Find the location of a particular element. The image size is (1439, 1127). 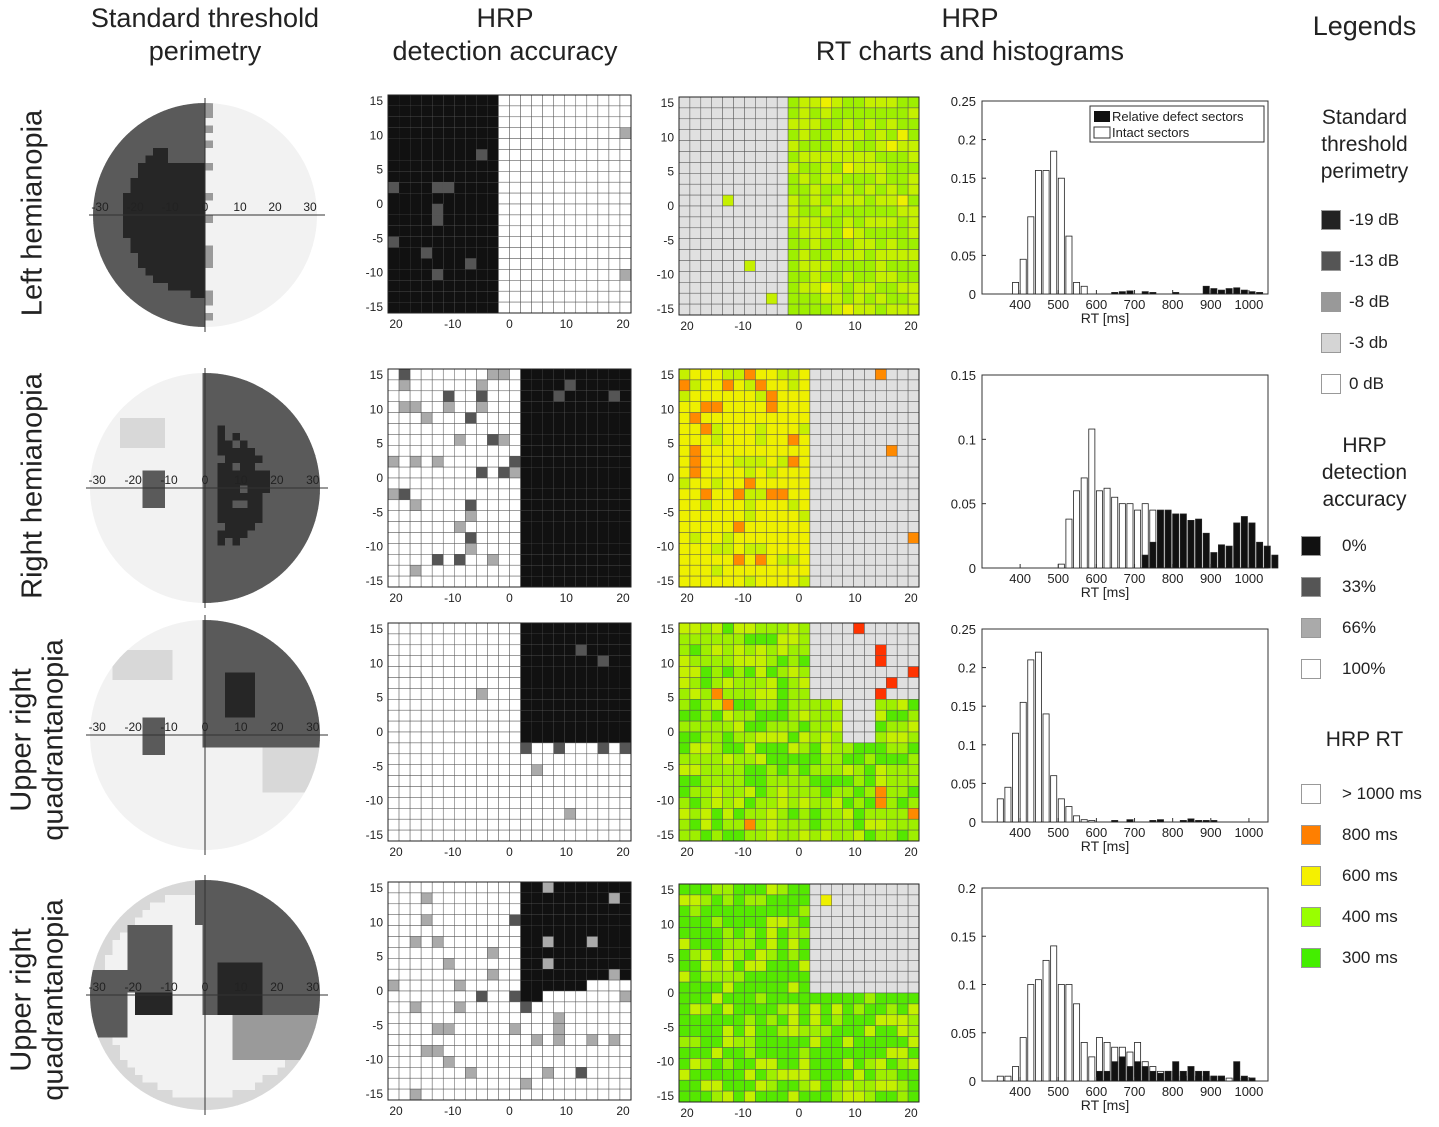

perimetry-axis-label: 20 is located at coordinates (275, 207).